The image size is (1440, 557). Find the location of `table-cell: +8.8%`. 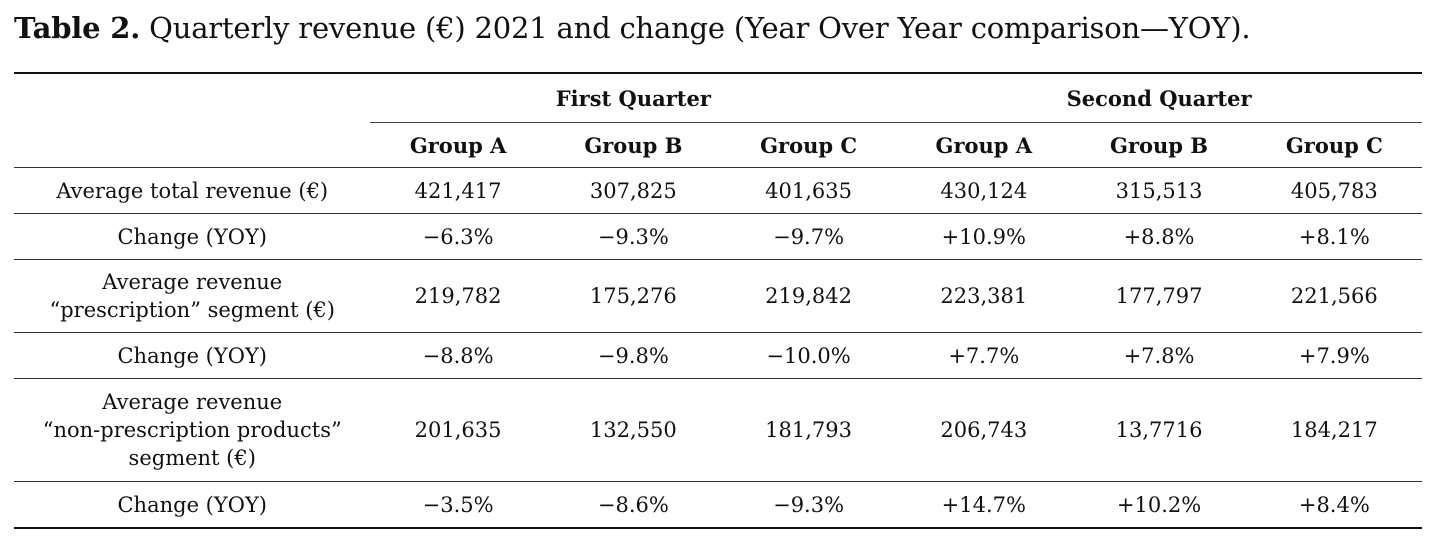

table-cell: +8.8% is located at coordinates (1159, 236).